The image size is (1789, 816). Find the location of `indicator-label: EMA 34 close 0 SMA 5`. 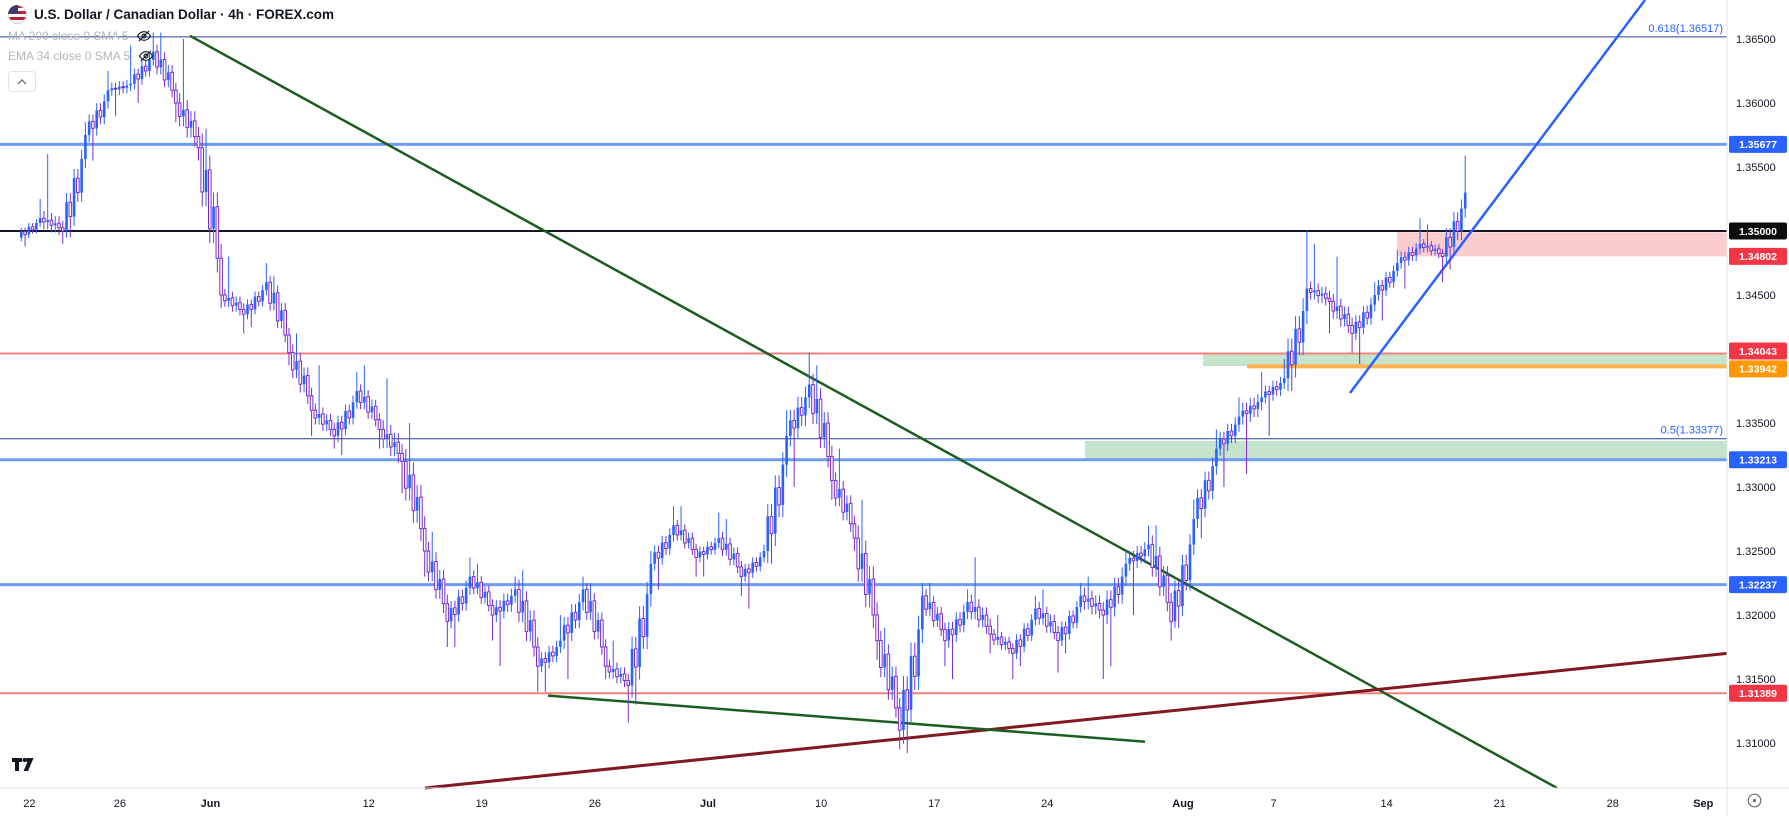

indicator-label: EMA 34 close 0 SMA 5 is located at coordinates (69, 56).